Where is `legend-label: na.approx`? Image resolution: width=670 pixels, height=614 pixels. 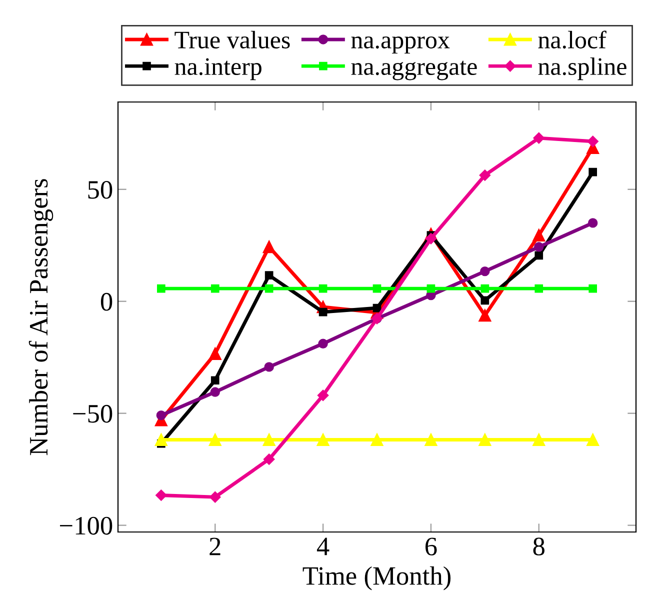
legend-label: na.approx is located at coordinates (400, 45).